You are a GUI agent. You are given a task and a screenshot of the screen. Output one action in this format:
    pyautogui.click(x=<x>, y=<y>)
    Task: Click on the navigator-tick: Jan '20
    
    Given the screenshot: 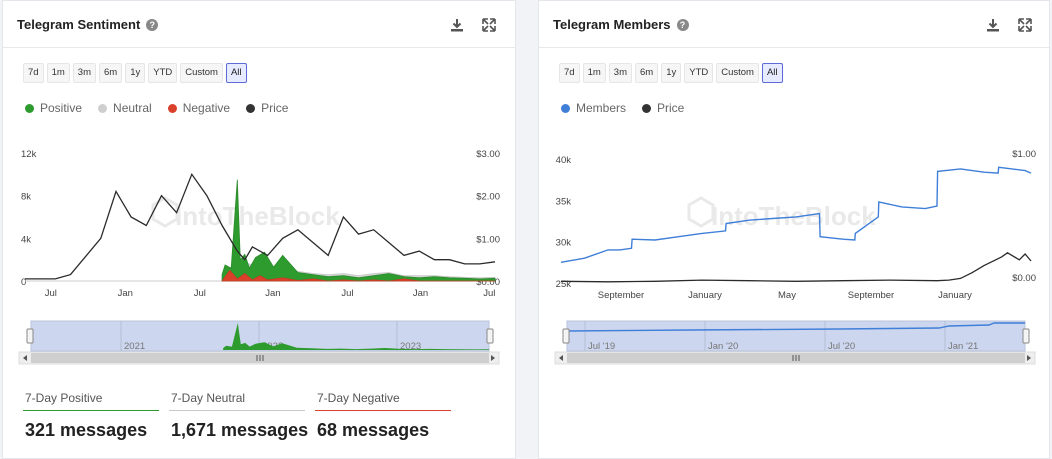 What is the action you would take?
    pyautogui.click(x=723, y=346)
    